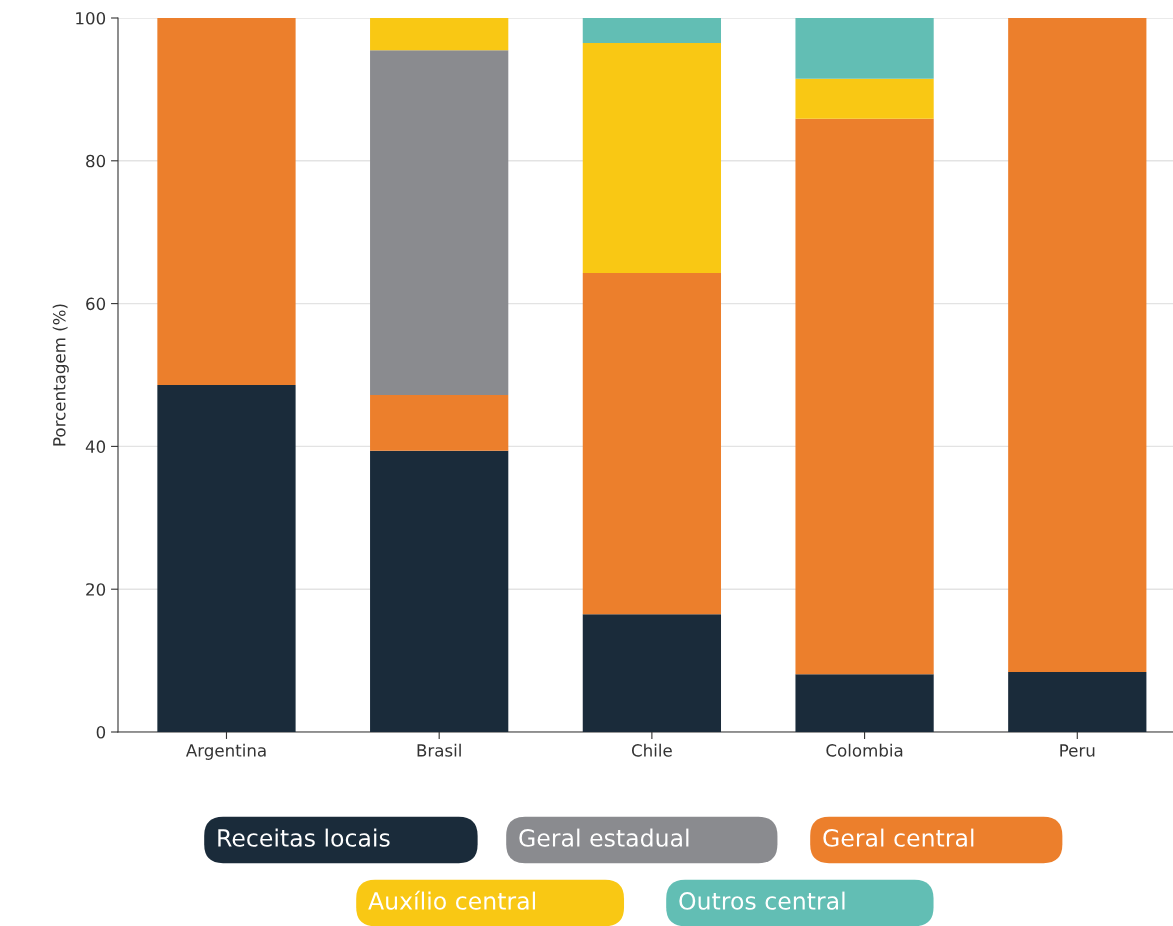  What do you see at coordinates (451, 900) in the screenshot?
I see `text: Auxílio central` at bounding box center [451, 900].